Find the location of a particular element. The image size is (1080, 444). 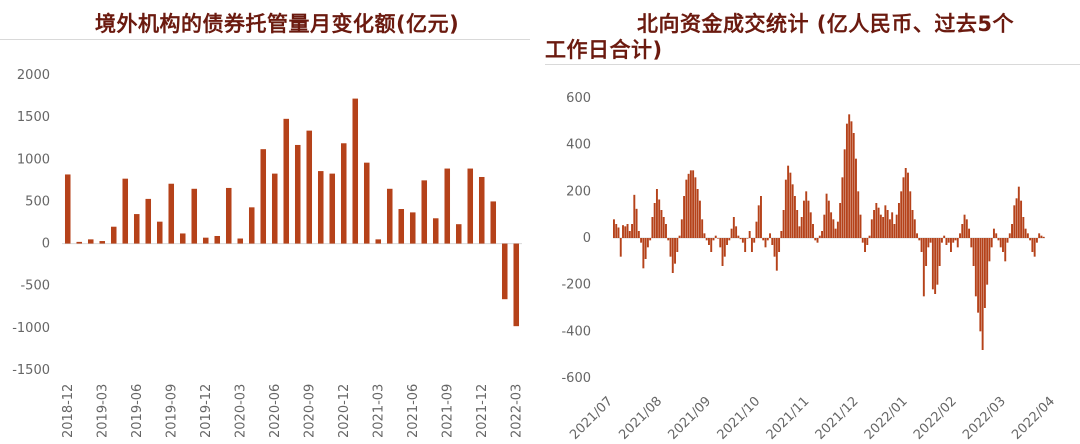

x-tick-label: 2021/08 is located at coordinates (640, 418).